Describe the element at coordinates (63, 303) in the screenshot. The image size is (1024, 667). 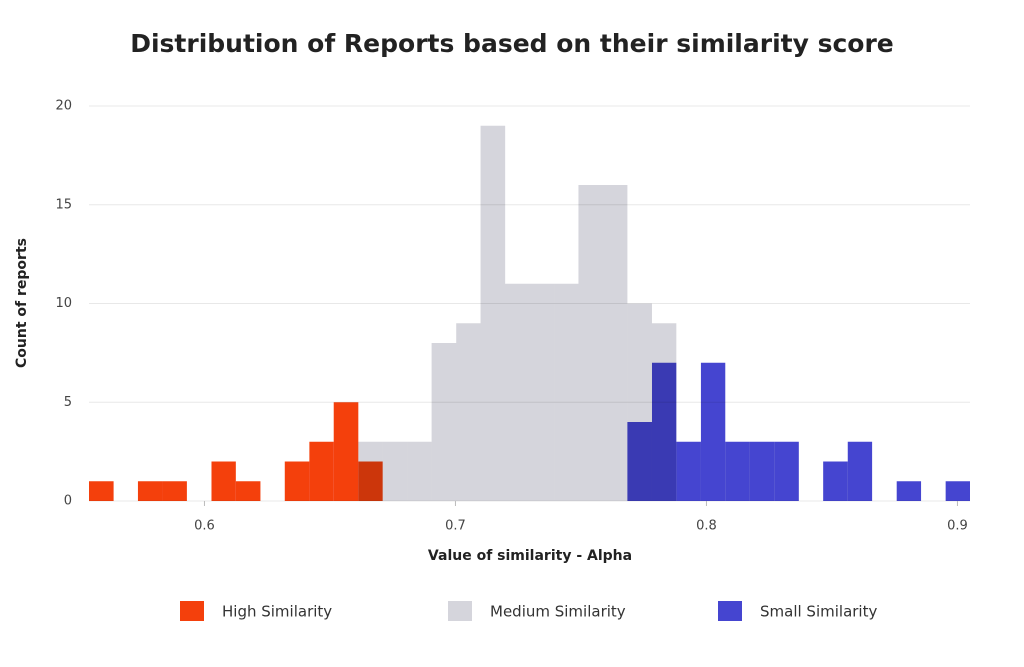
I see `y-tick-label: 10` at that location.